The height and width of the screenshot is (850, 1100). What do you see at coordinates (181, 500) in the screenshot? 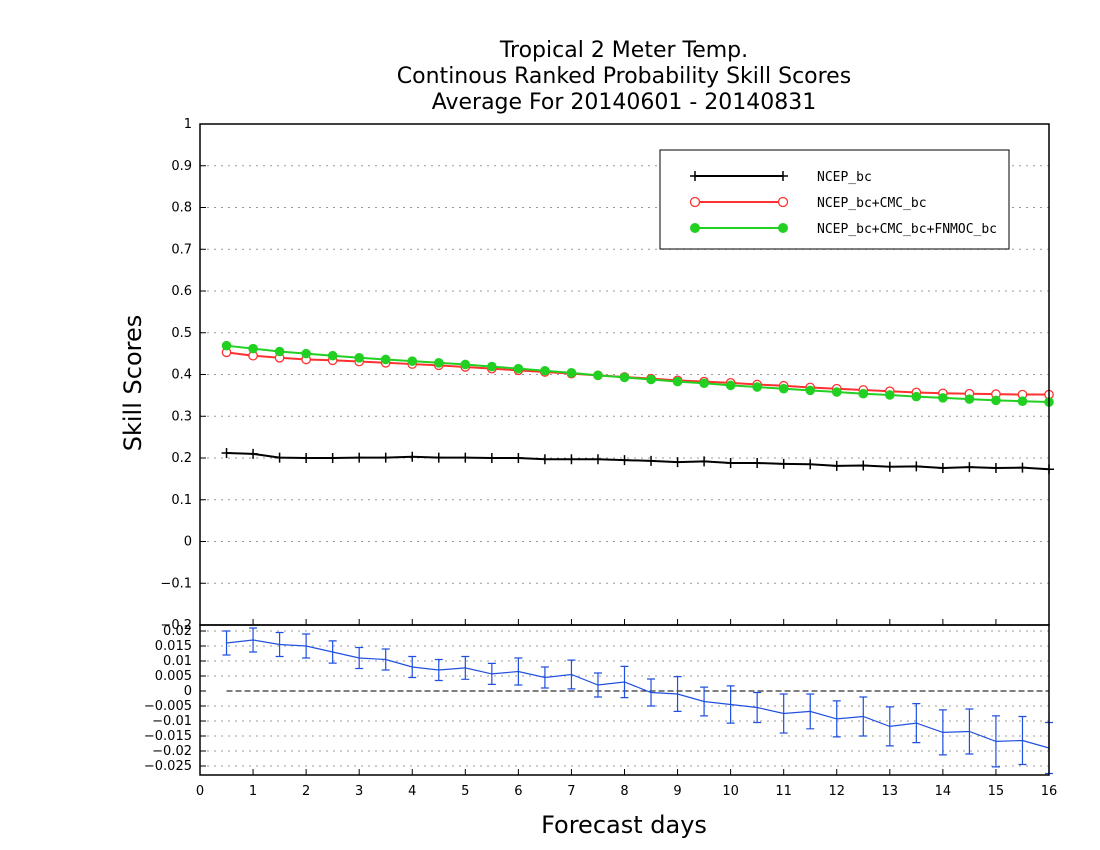
I see `upper-y-tick-label: 0.1` at bounding box center [181, 500].